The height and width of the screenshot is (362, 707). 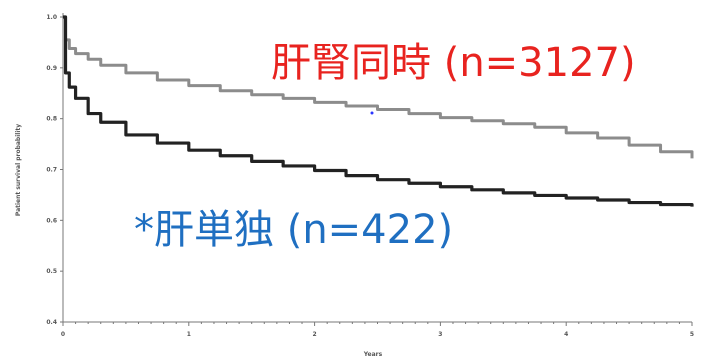 I want to click on y-tick-label: 1.0, so click(x=51, y=17).